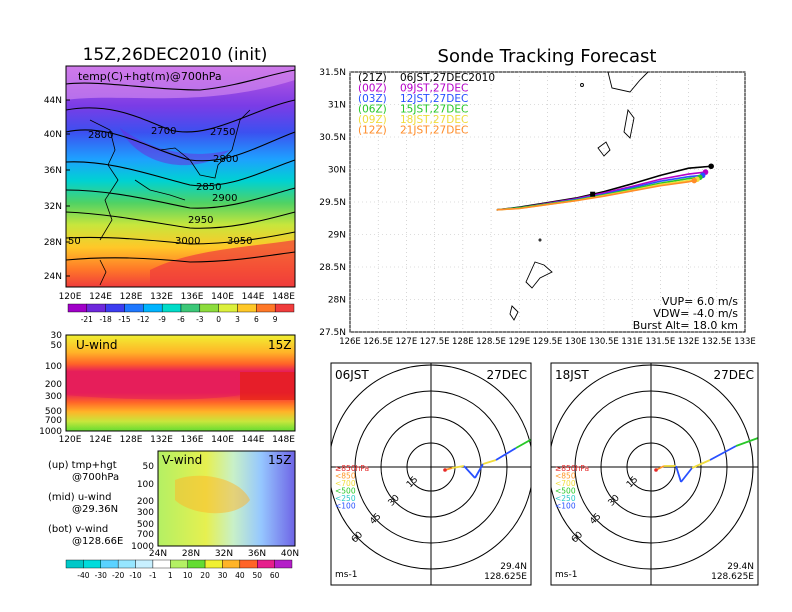 The width and height of the screenshot is (792, 612). Describe the element at coordinates (223, 575) in the screenshot. I see `colorbar-label: 30` at that location.